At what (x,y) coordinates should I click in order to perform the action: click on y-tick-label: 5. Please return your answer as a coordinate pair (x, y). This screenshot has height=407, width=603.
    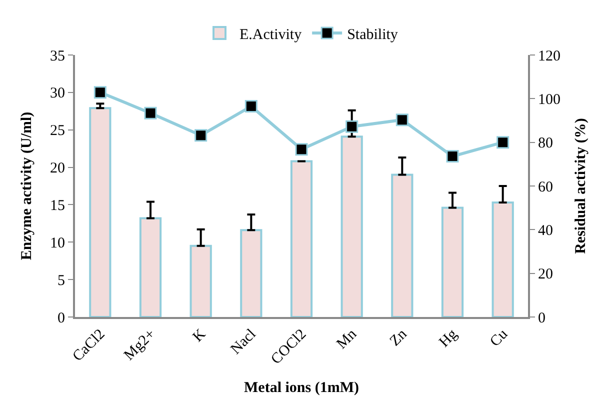
    Looking at the image, I should click on (61, 280).